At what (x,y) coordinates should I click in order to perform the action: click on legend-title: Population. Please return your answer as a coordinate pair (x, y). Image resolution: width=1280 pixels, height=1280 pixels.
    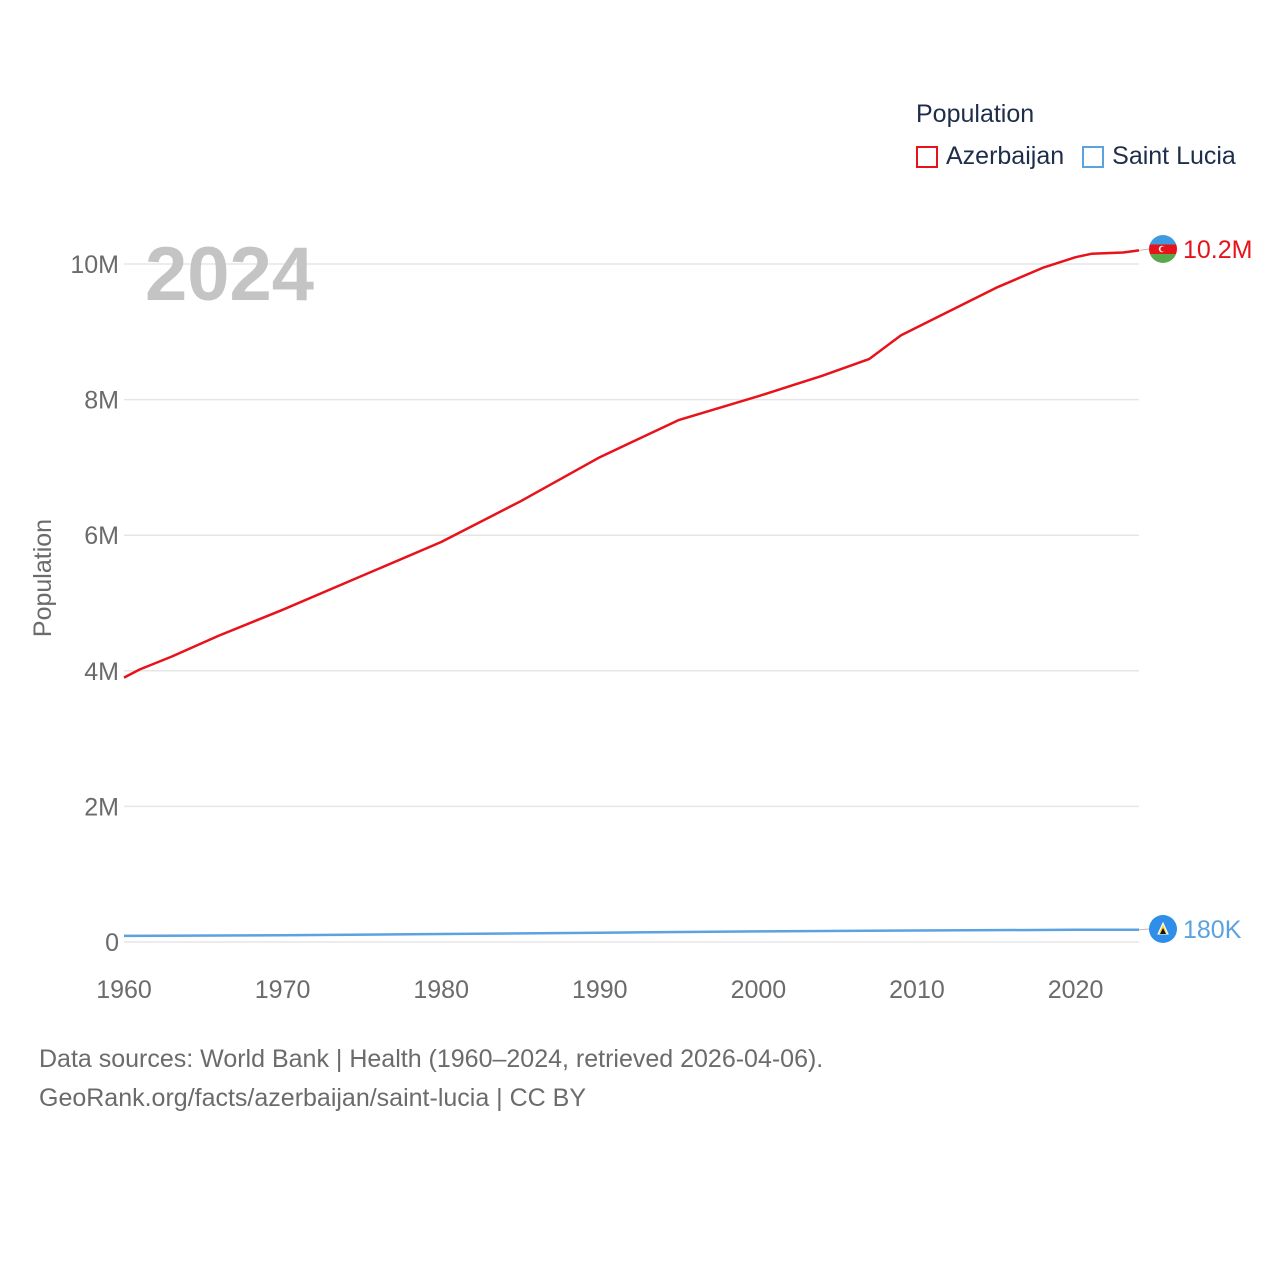
    Looking at the image, I should click on (975, 114).